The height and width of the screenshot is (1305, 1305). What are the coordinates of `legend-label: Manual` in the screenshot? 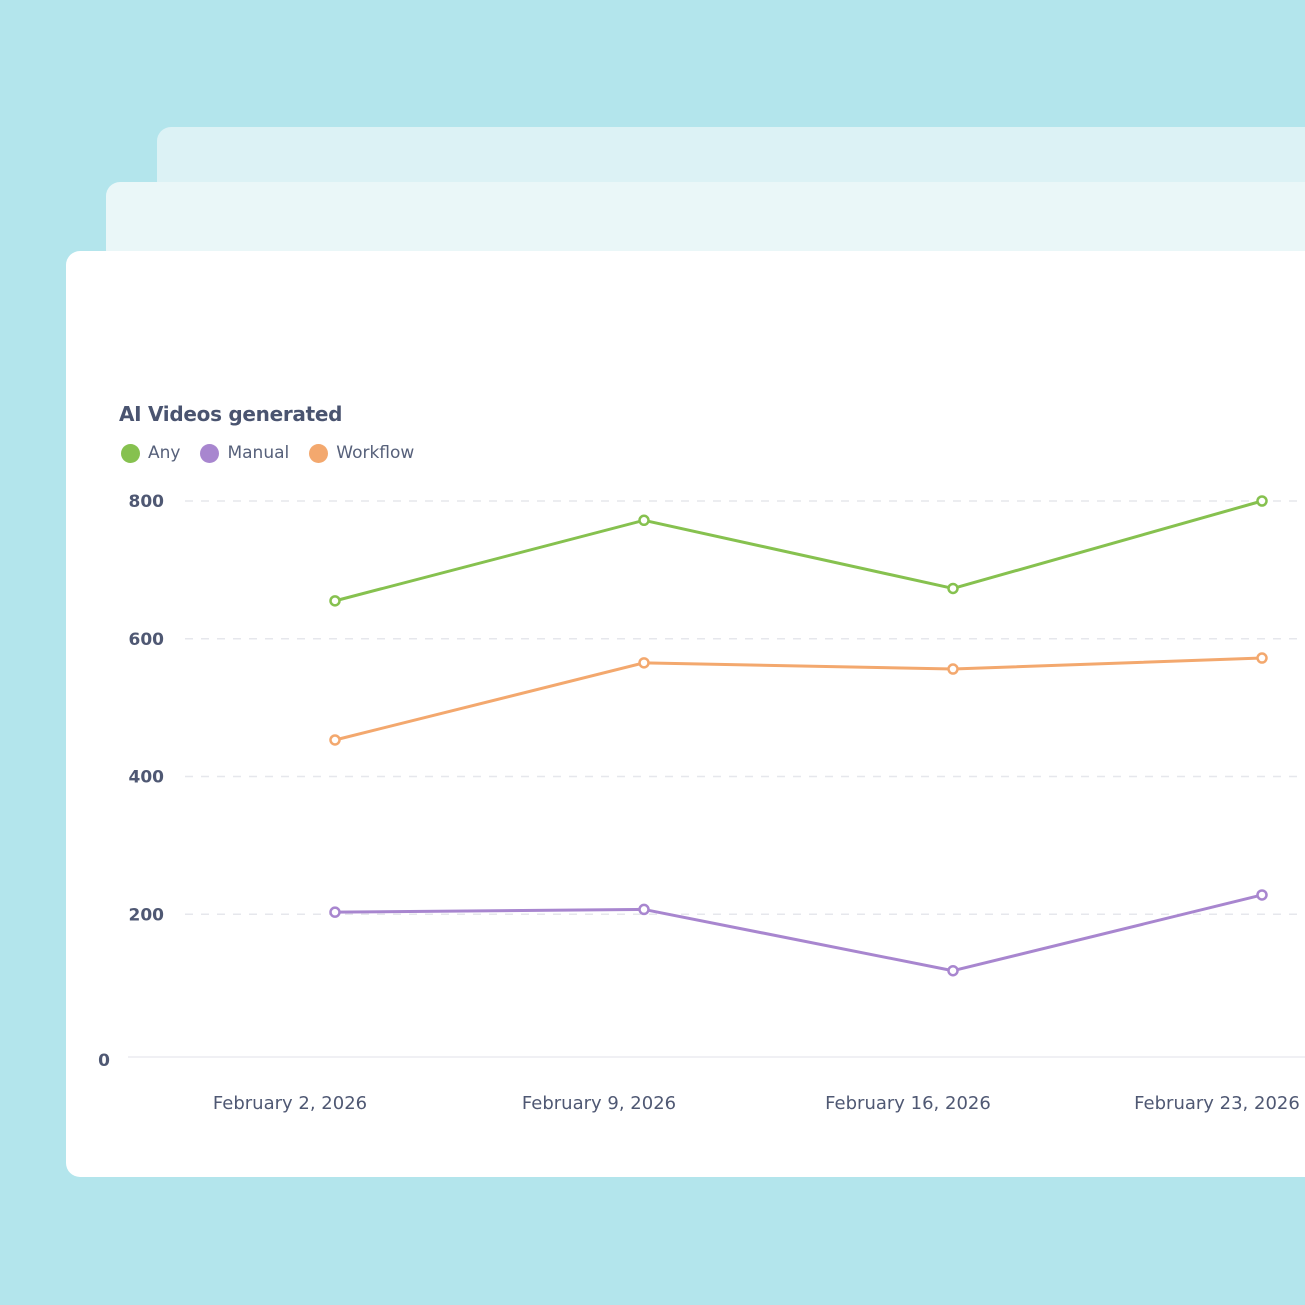 It's located at (258, 453).